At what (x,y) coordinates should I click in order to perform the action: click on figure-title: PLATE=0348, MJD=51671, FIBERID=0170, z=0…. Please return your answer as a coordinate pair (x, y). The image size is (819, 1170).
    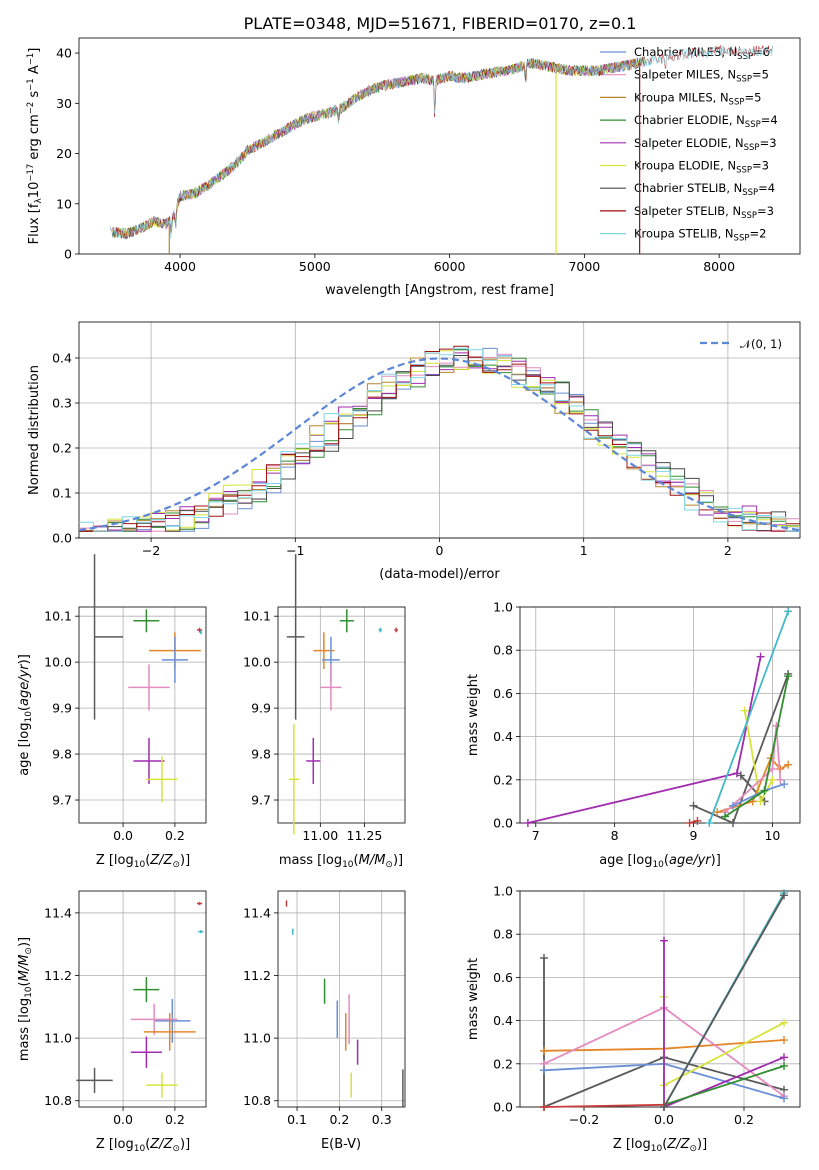
    Looking at the image, I should click on (440, 23).